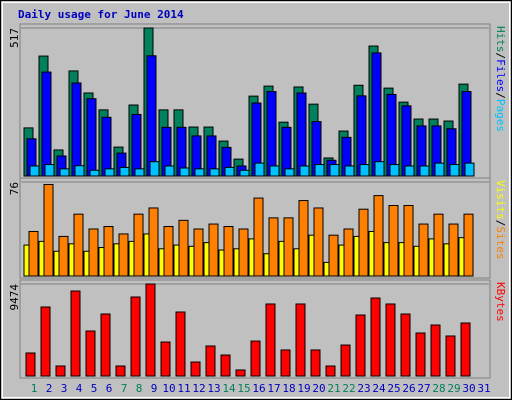  I want to click on x-tick-label: 9, so click(154, 388).